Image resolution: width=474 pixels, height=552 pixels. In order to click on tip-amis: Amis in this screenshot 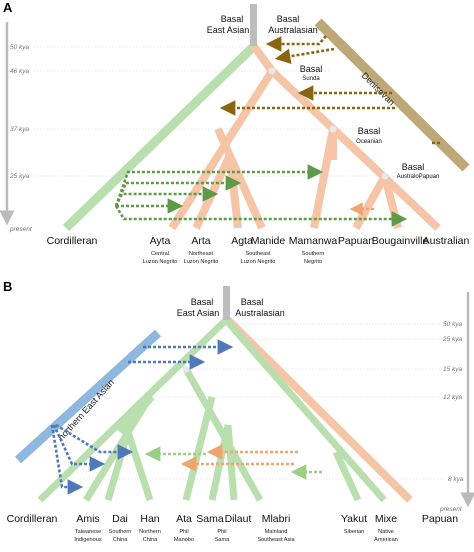, I will do `click(87, 519)`.